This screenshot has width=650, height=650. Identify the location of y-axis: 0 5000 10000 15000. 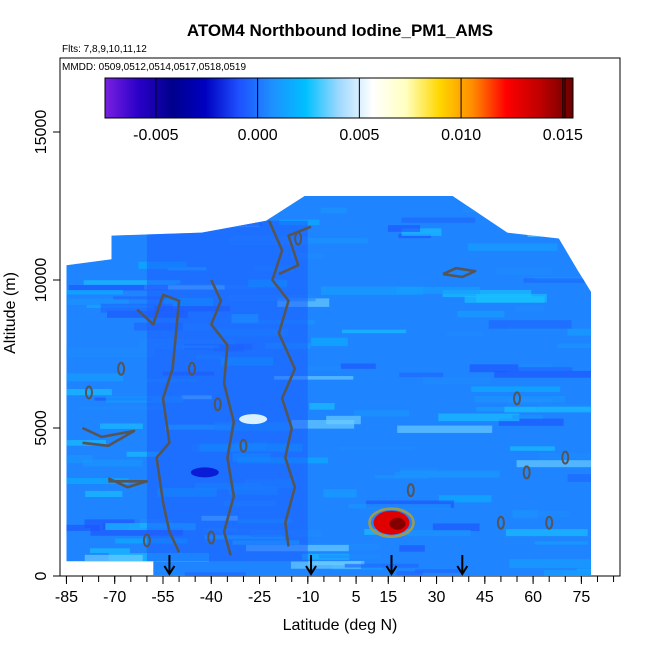
(46, 345).